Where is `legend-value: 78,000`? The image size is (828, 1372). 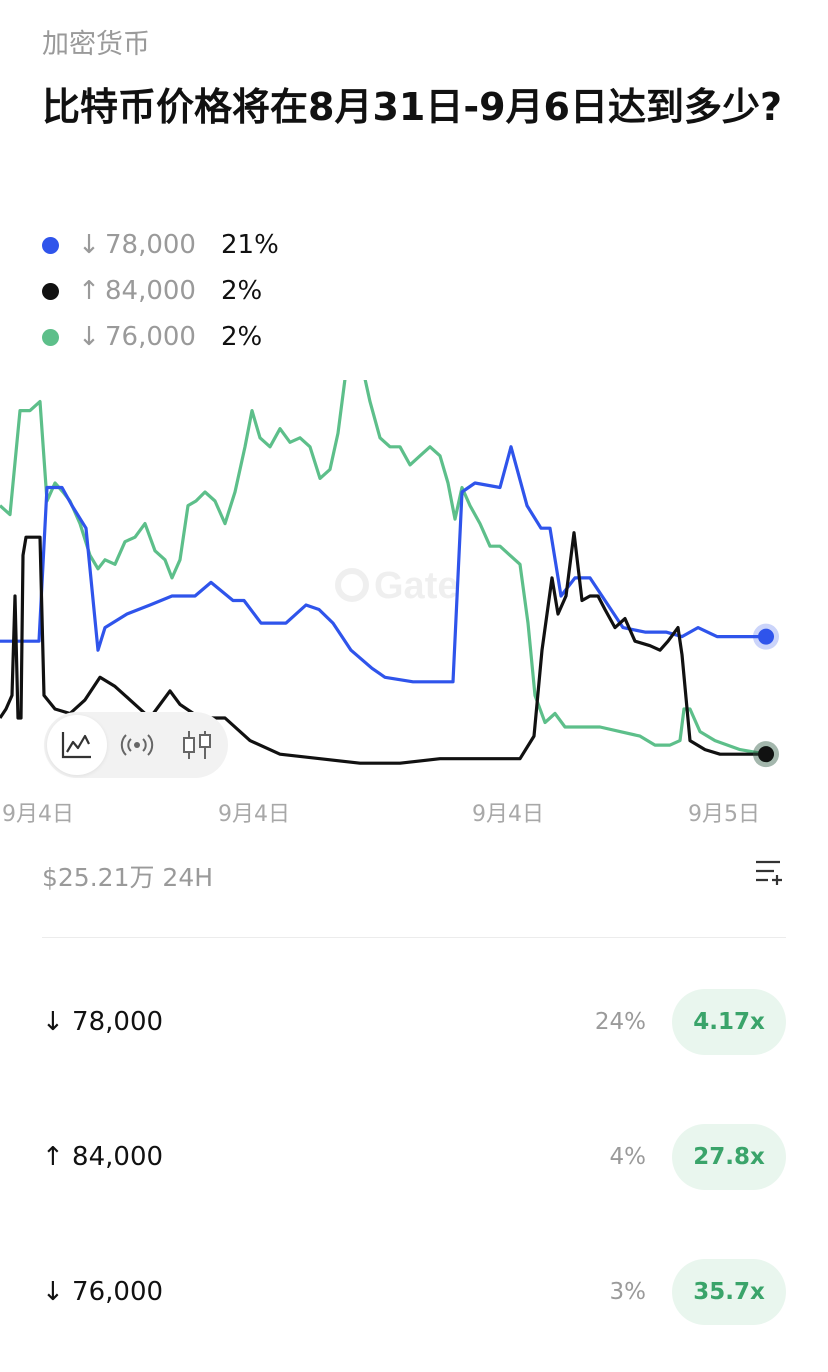 legend-value: 78,000 is located at coordinates (150, 245).